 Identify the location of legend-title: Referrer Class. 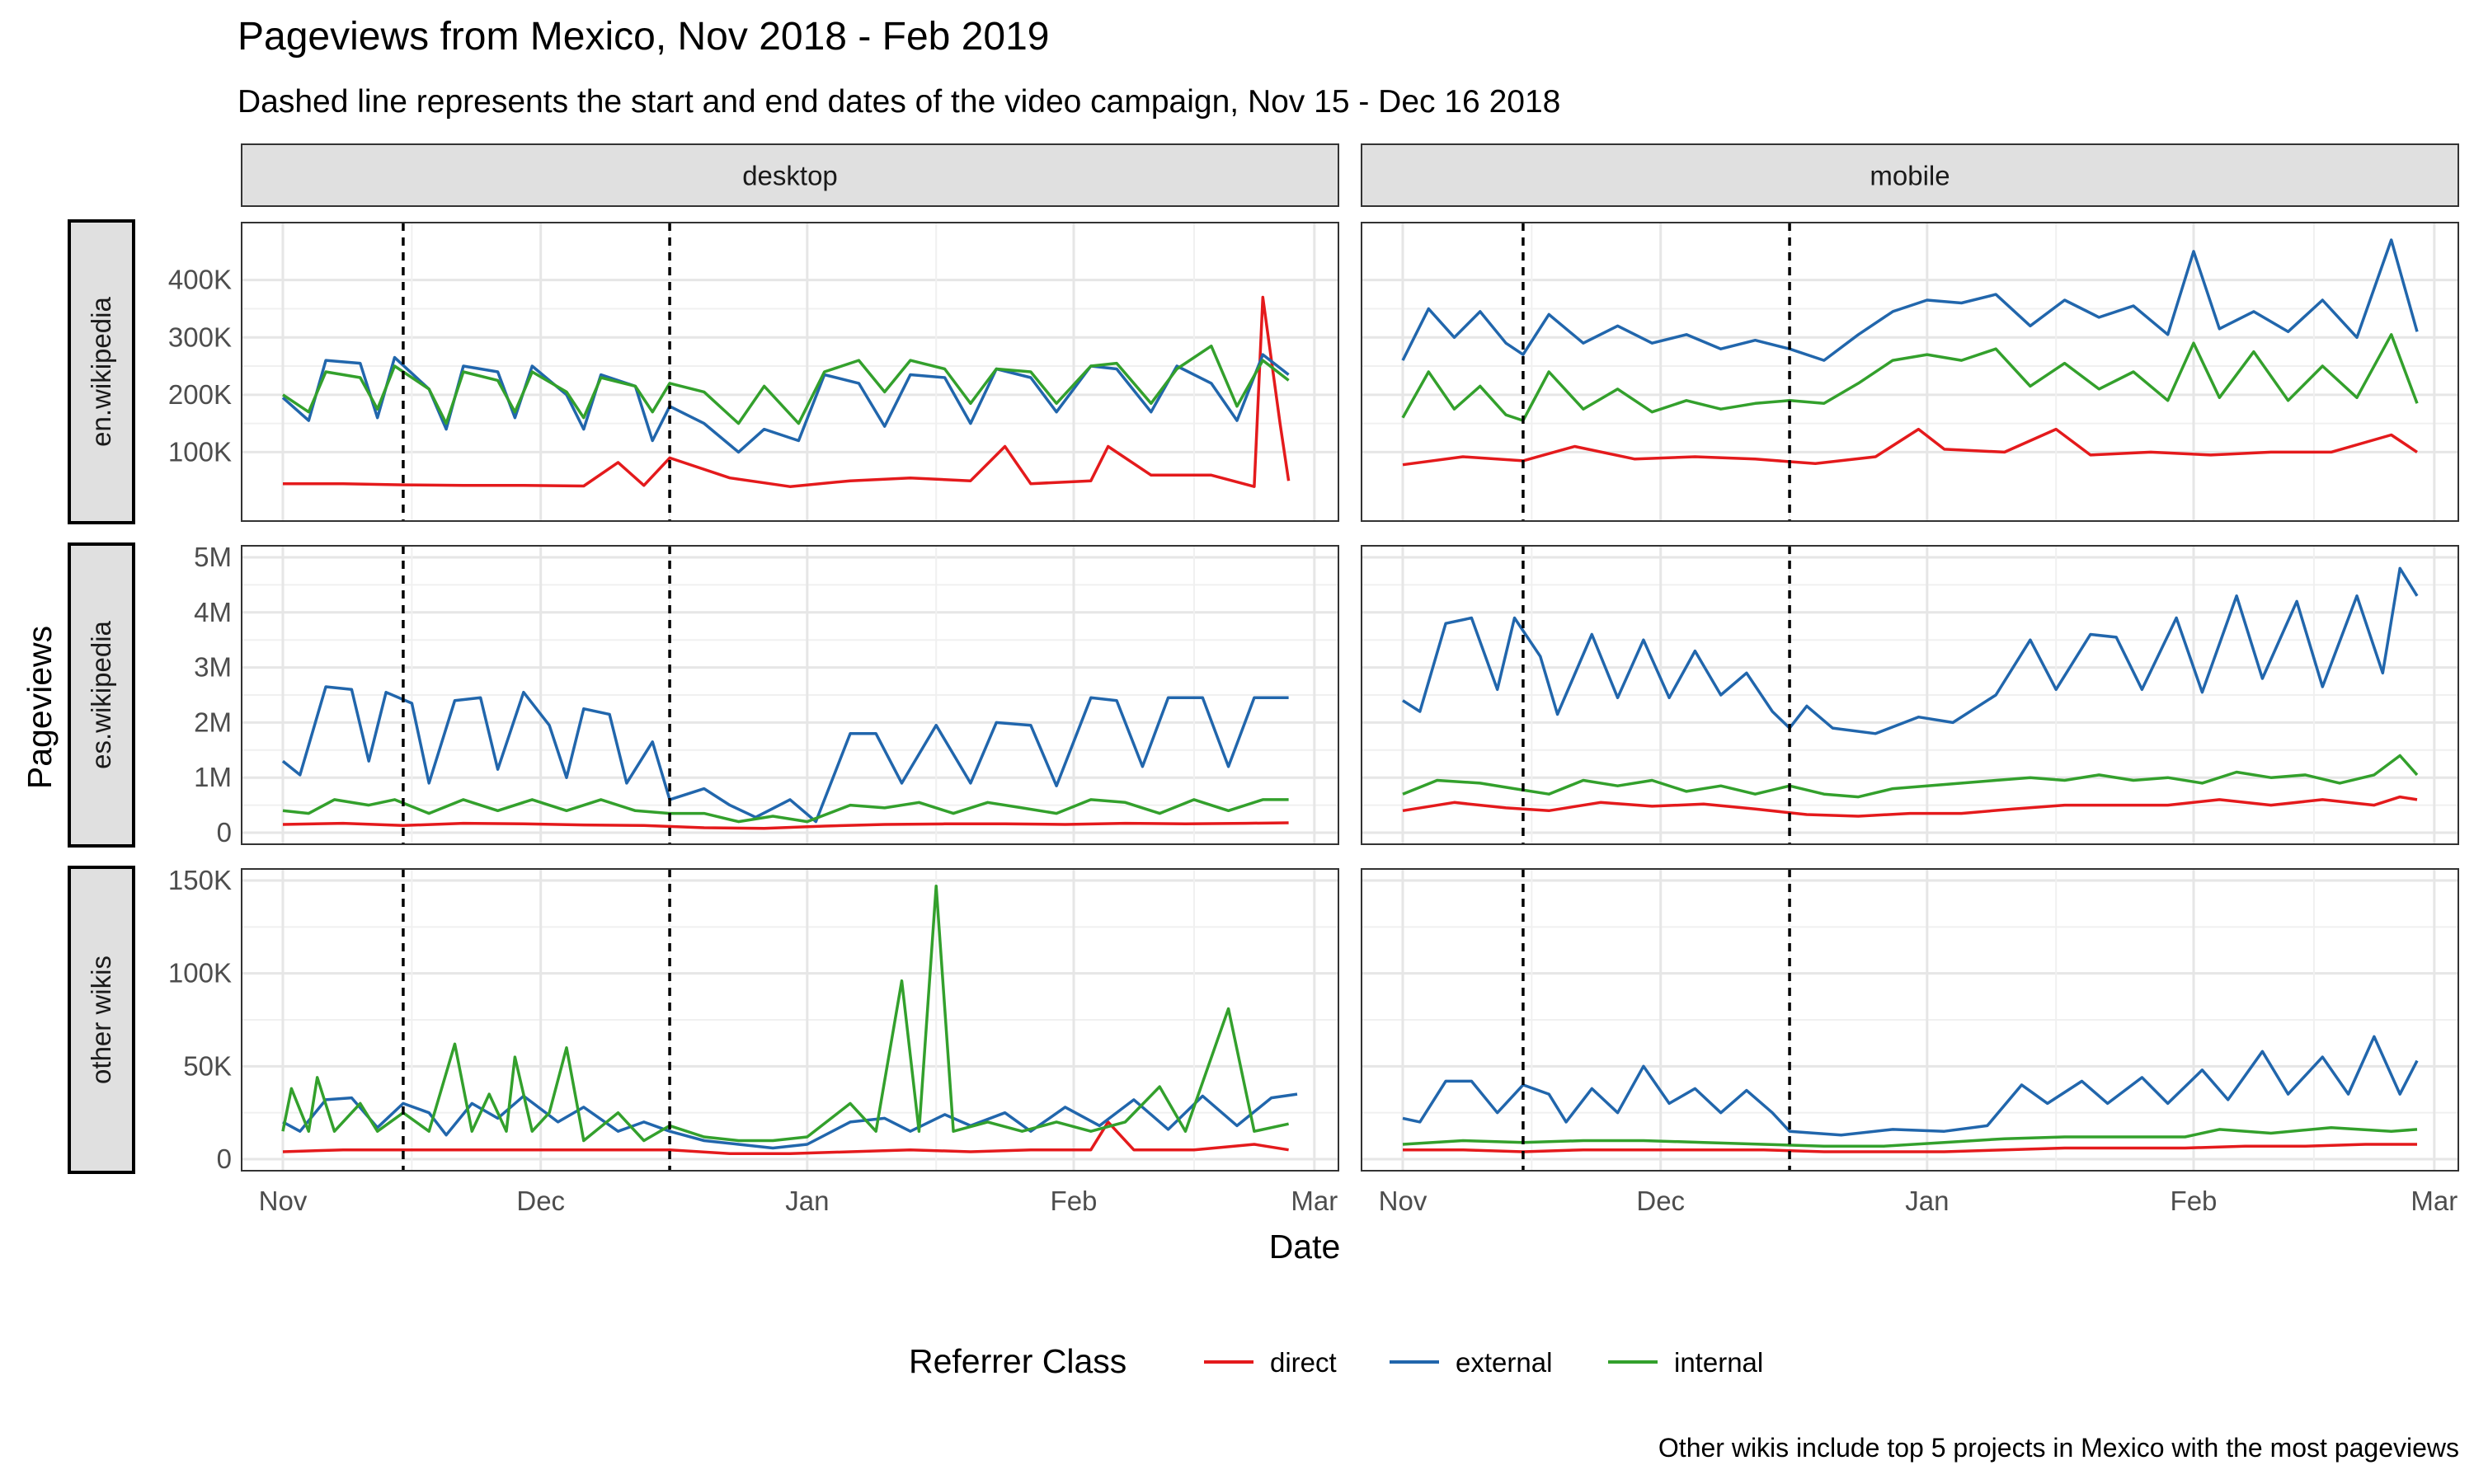
(1017, 1361).